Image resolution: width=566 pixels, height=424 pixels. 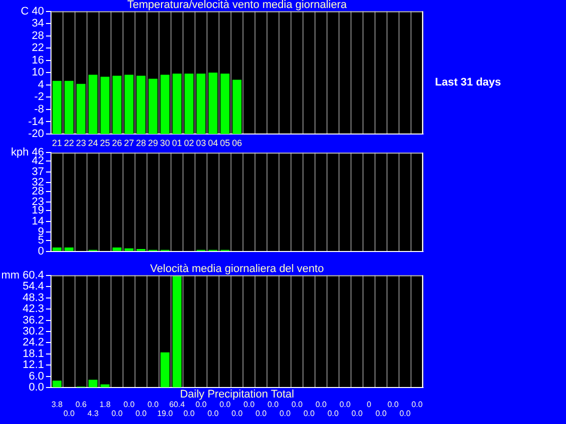 What do you see at coordinates (369, 404) in the screenshot?
I see `data-label: 0` at bounding box center [369, 404].